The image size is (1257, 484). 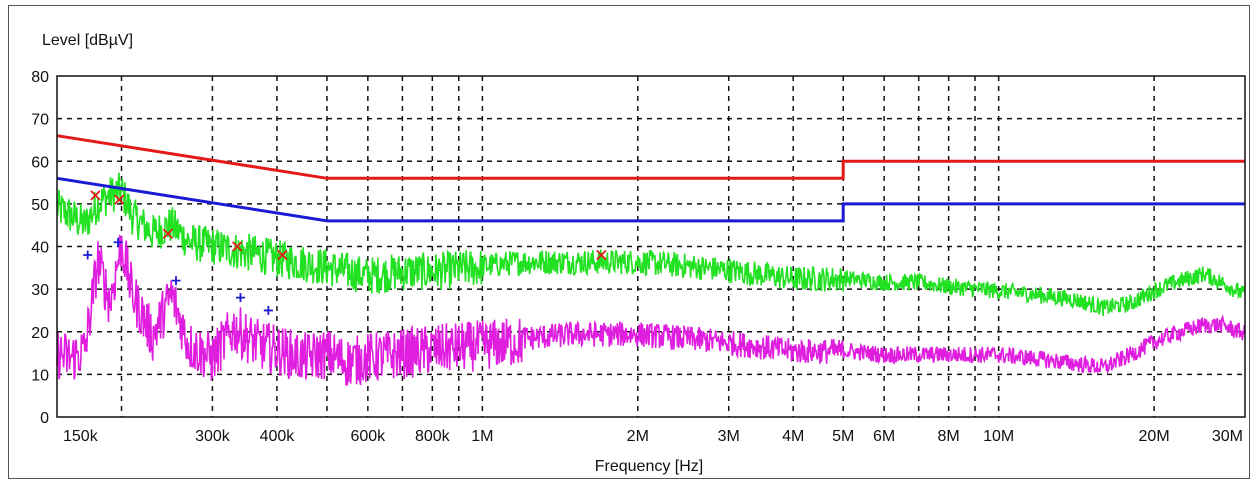 I want to click on x-tick-label-2M: 2M, so click(x=638, y=436).